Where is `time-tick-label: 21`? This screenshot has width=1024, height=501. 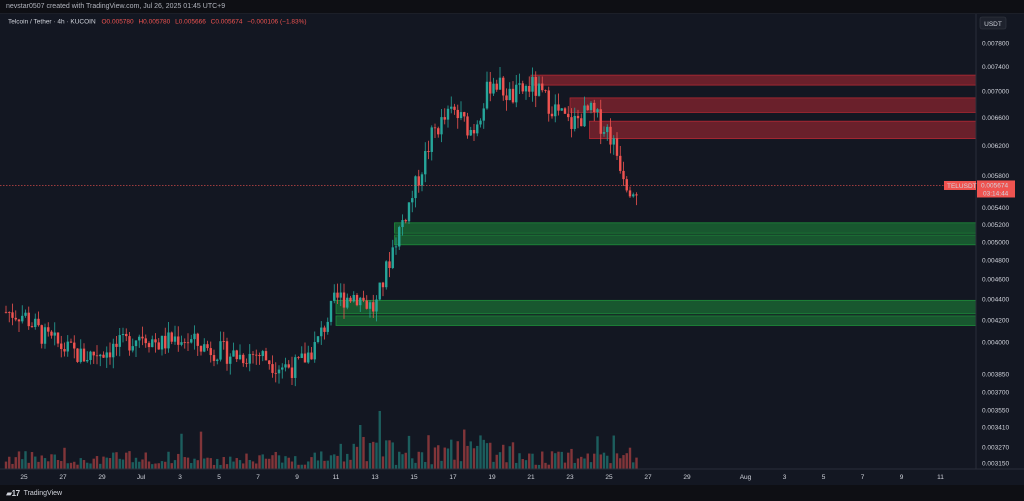
time-tick-label: 21 is located at coordinates (531, 477).